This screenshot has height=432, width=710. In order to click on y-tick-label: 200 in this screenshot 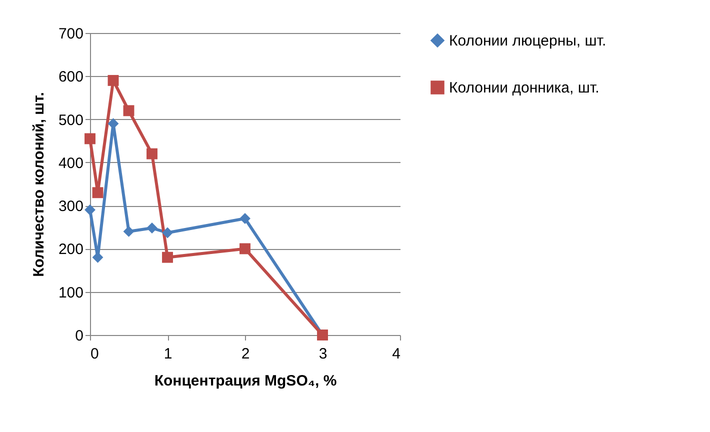, I will do `click(71, 249)`.